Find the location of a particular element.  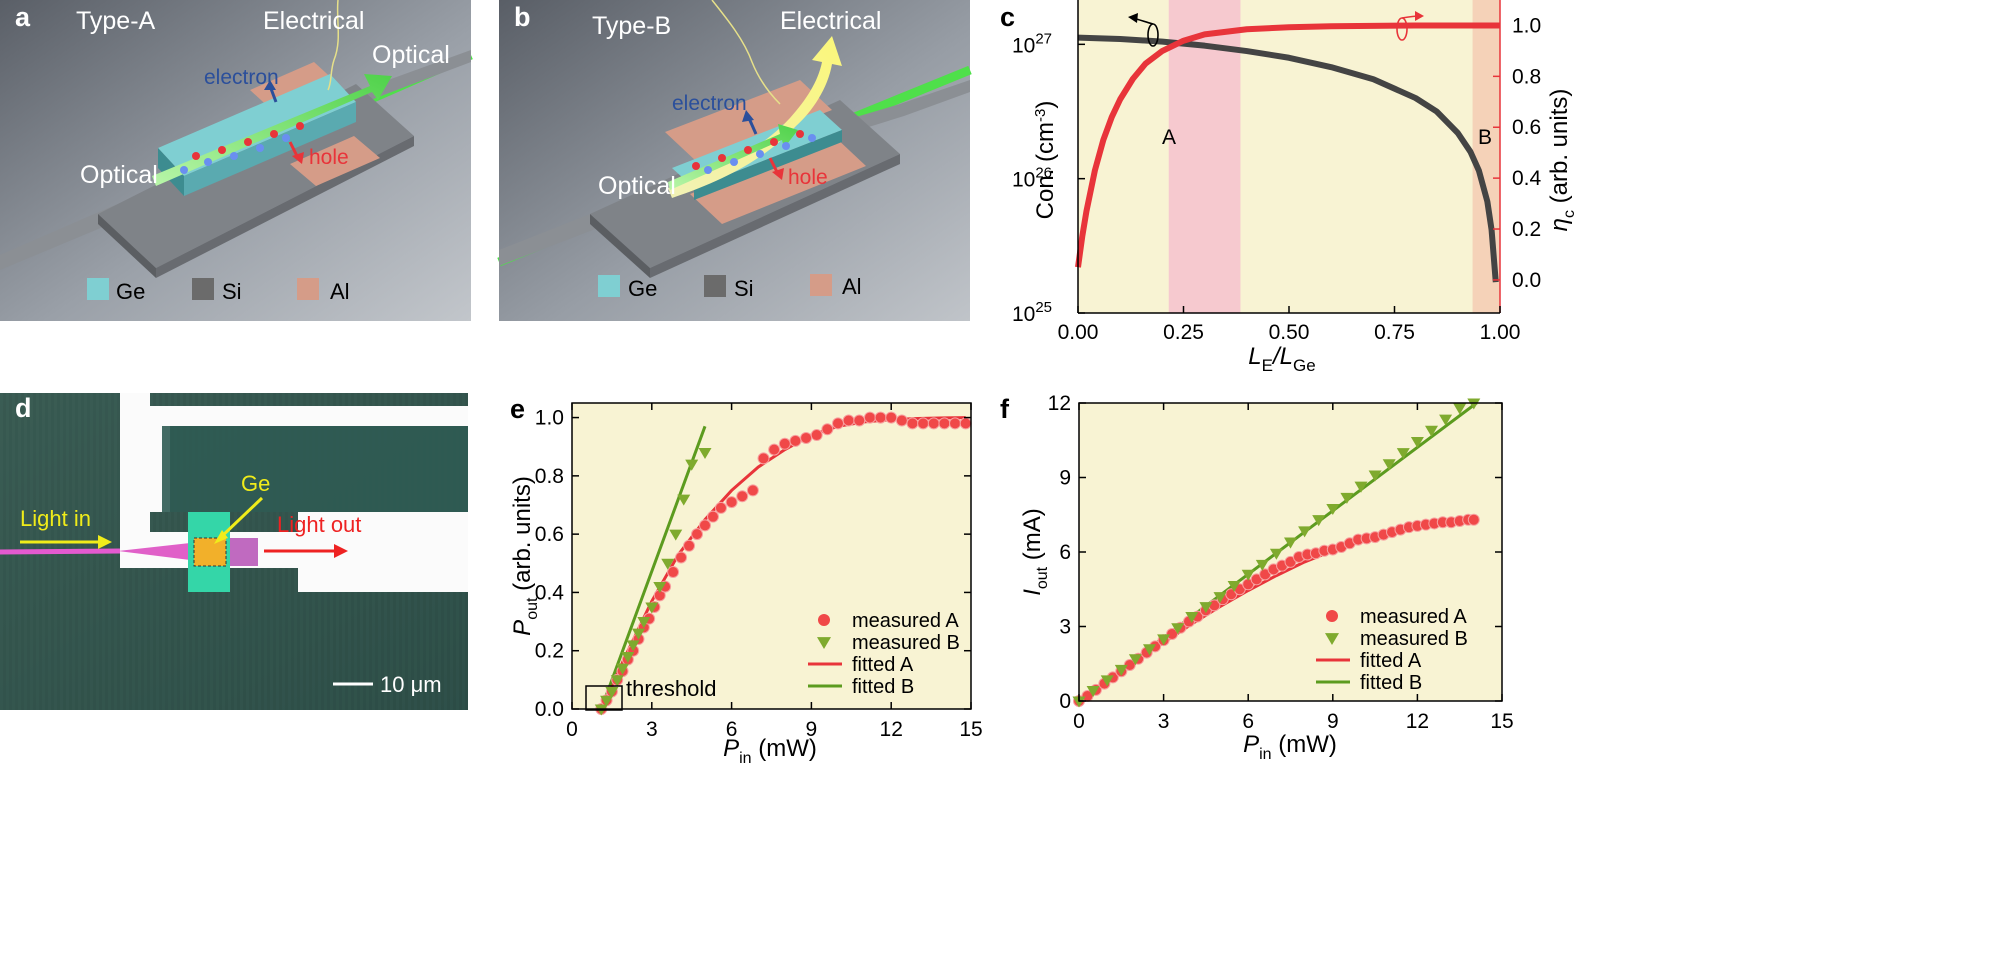

panel-c-label: c is located at coordinates (1007, 17).